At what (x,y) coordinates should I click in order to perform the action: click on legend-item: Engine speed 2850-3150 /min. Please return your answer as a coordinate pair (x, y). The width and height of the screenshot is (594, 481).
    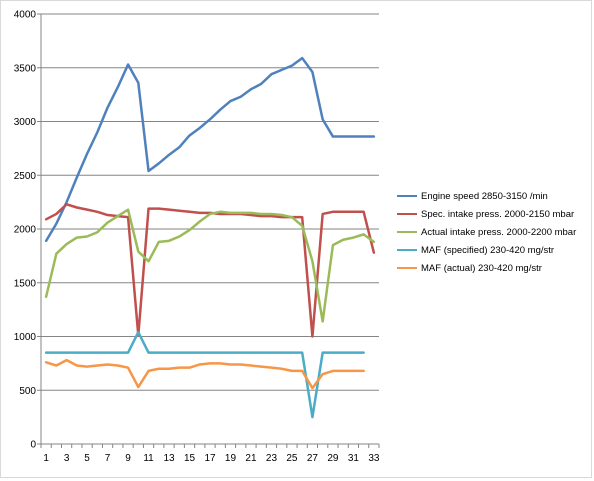
    Looking at the image, I should click on (495, 196).